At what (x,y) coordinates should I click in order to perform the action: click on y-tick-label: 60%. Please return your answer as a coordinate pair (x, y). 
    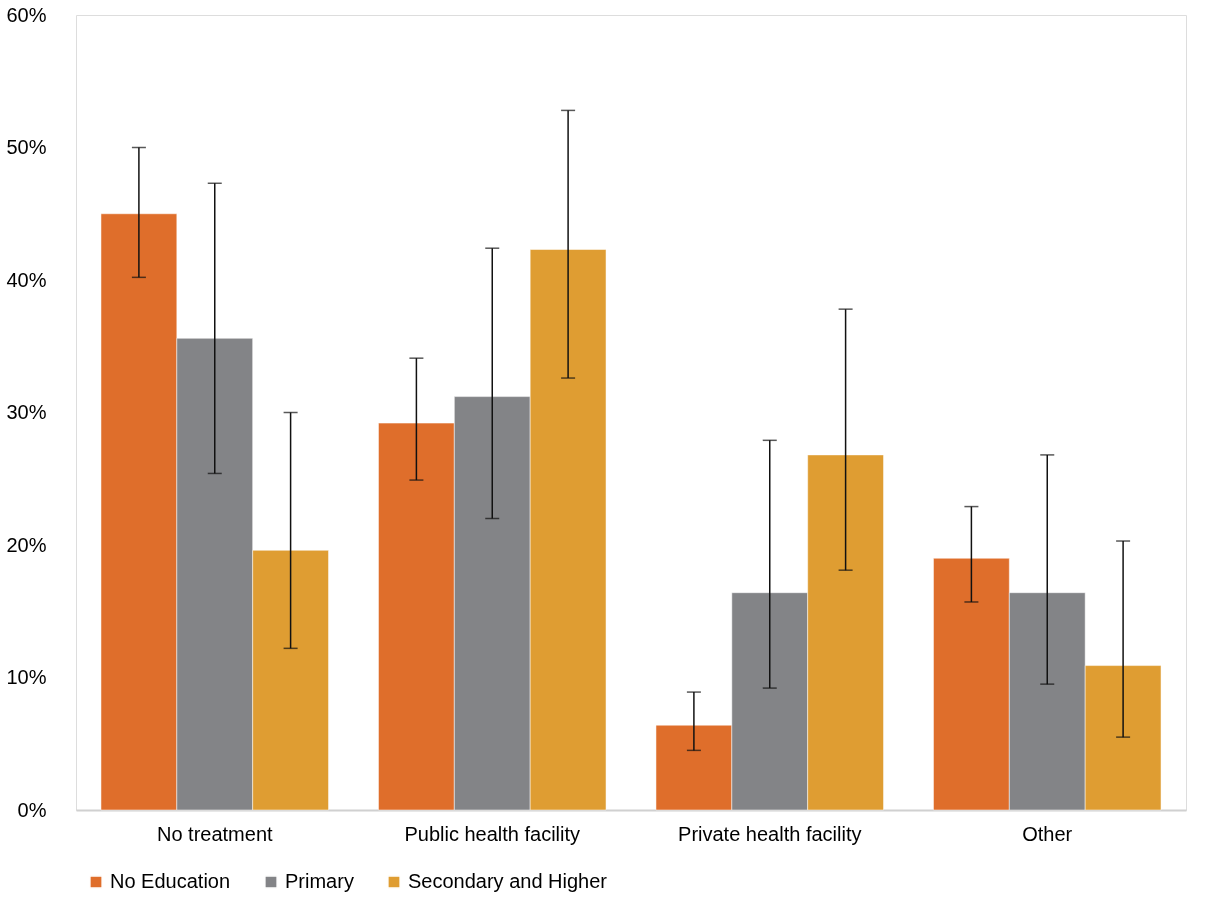
    Looking at the image, I should click on (26, 14).